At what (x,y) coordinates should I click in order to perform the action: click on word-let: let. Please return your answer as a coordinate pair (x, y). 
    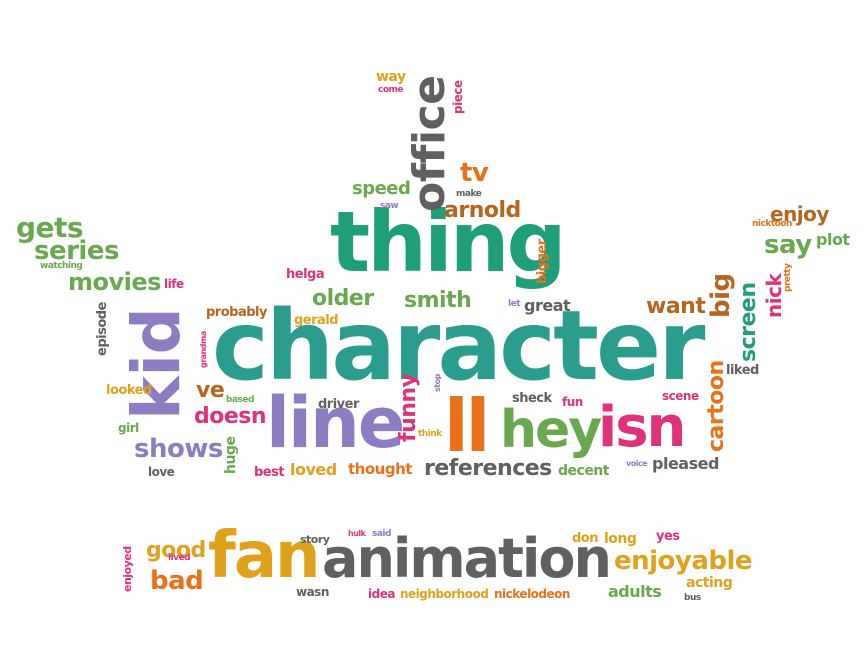
    Looking at the image, I should click on (514, 304).